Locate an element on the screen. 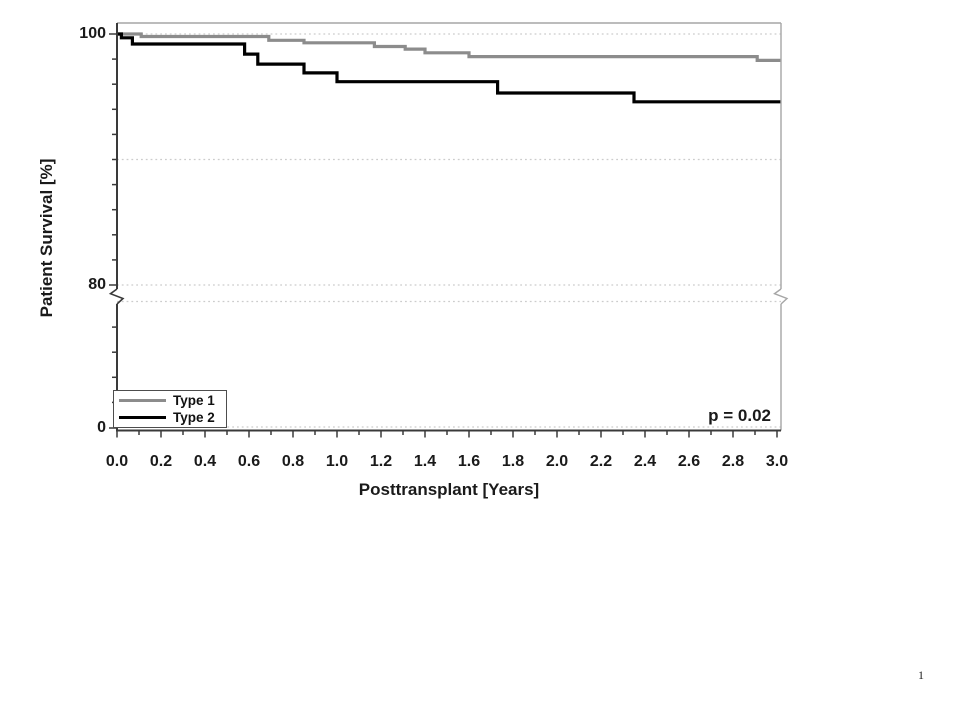 Image resolution: width=960 pixels, height=720 pixels. survival-curves is located at coordinates (449, 68).